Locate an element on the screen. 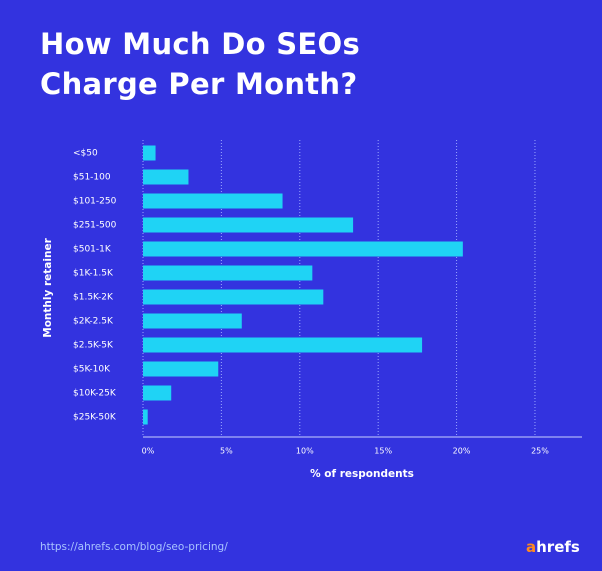  y-tick-label: $25K-50K is located at coordinates (95, 418).